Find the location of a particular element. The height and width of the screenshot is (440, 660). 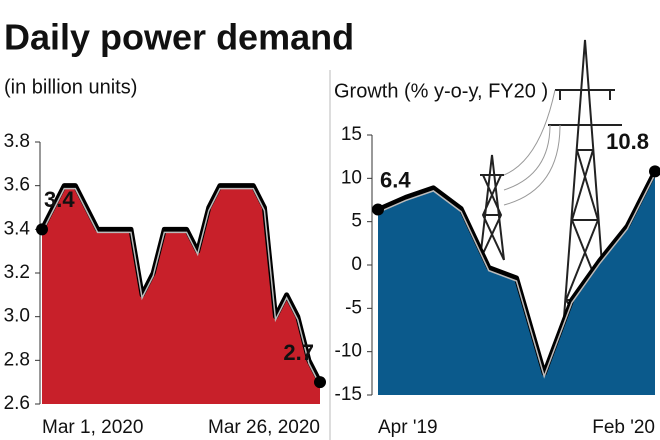

y-tick-label: 0 is located at coordinates (356, 264).